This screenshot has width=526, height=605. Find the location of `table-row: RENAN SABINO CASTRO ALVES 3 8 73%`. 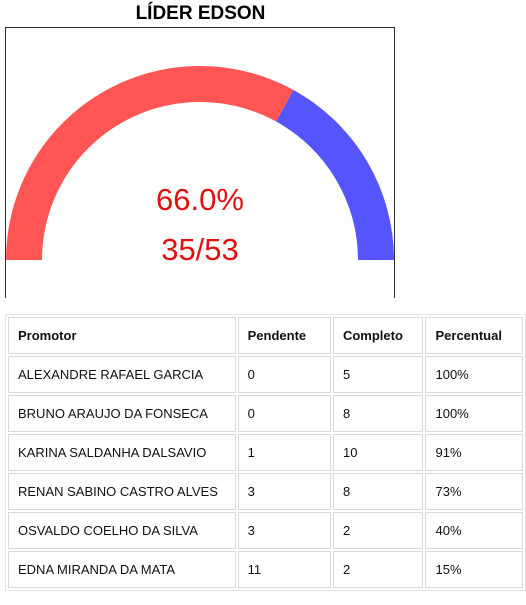

table-row: RENAN SABINO CASTRO ALVES 3 8 73% is located at coordinates (265, 491).